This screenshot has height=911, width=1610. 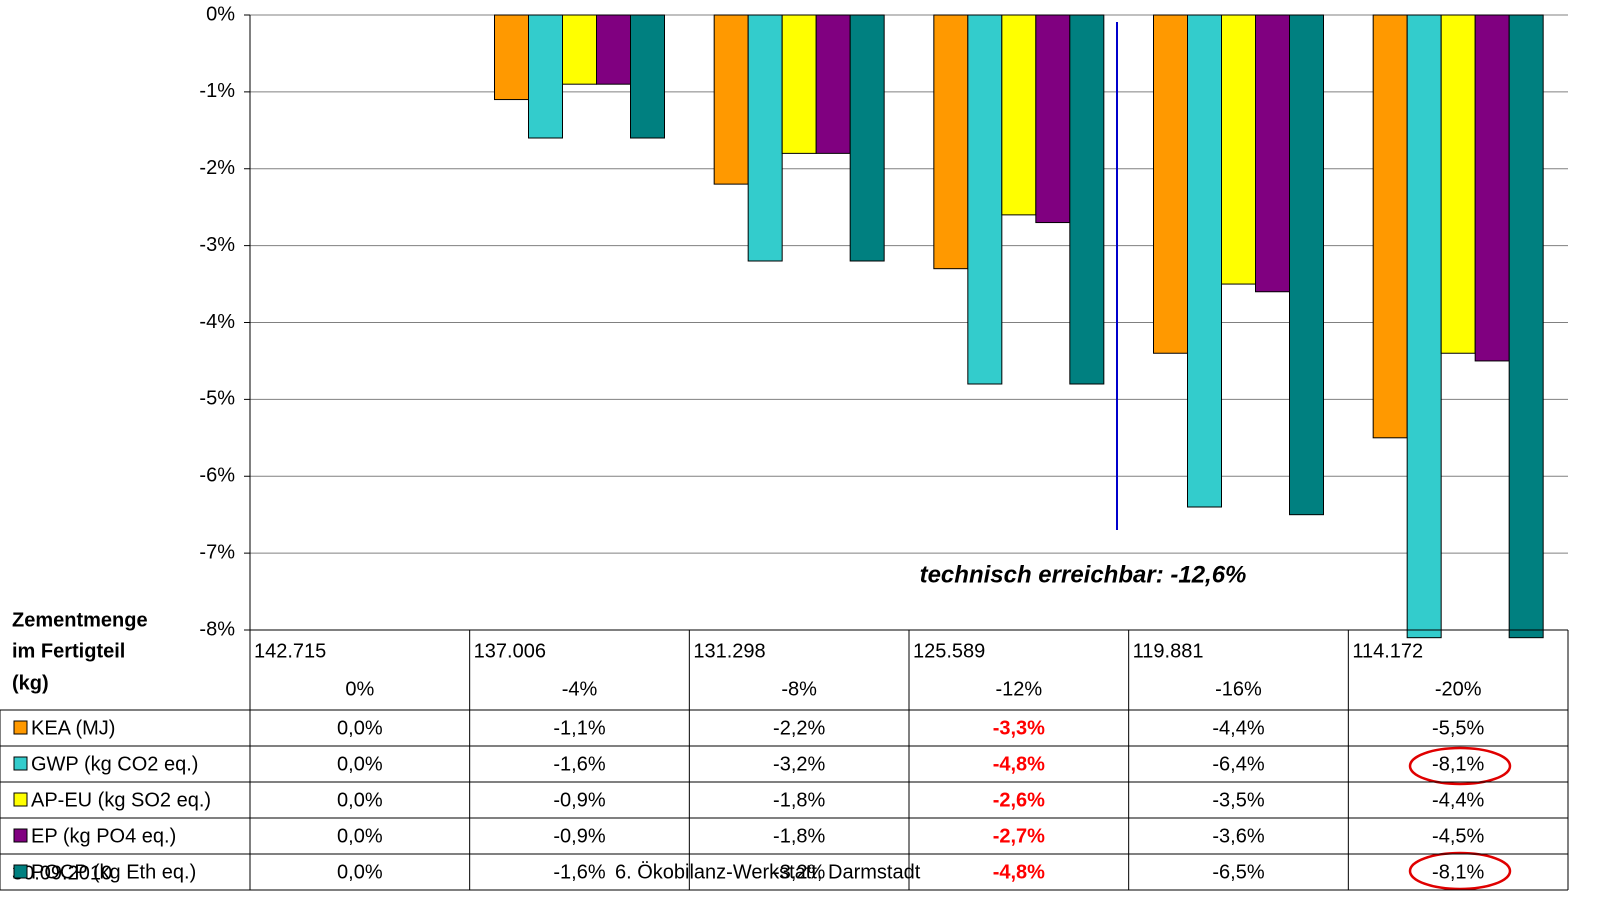 I want to click on legend-label: KEA (MJ), so click(x=73, y=728).